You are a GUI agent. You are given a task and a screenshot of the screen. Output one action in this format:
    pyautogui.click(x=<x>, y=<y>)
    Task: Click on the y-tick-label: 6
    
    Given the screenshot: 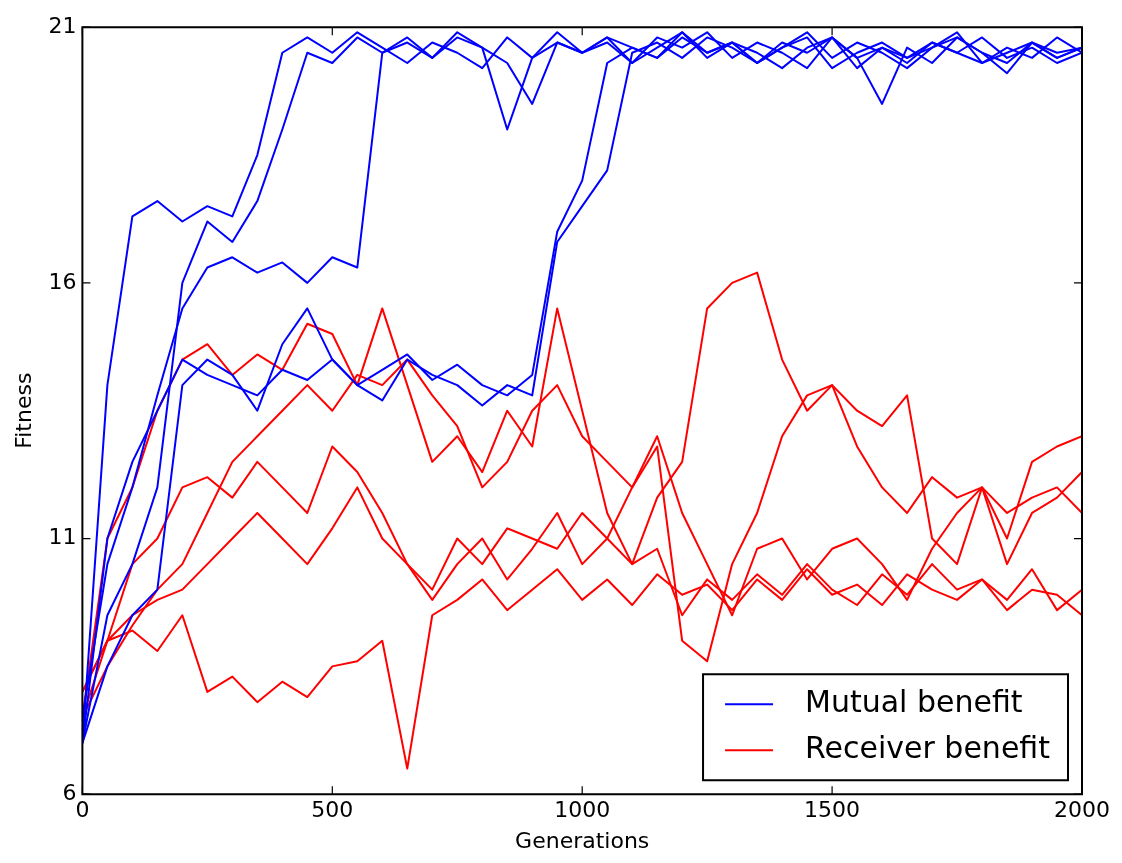 What is the action you would take?
    pyautogui.click(x=69, y=792)
    